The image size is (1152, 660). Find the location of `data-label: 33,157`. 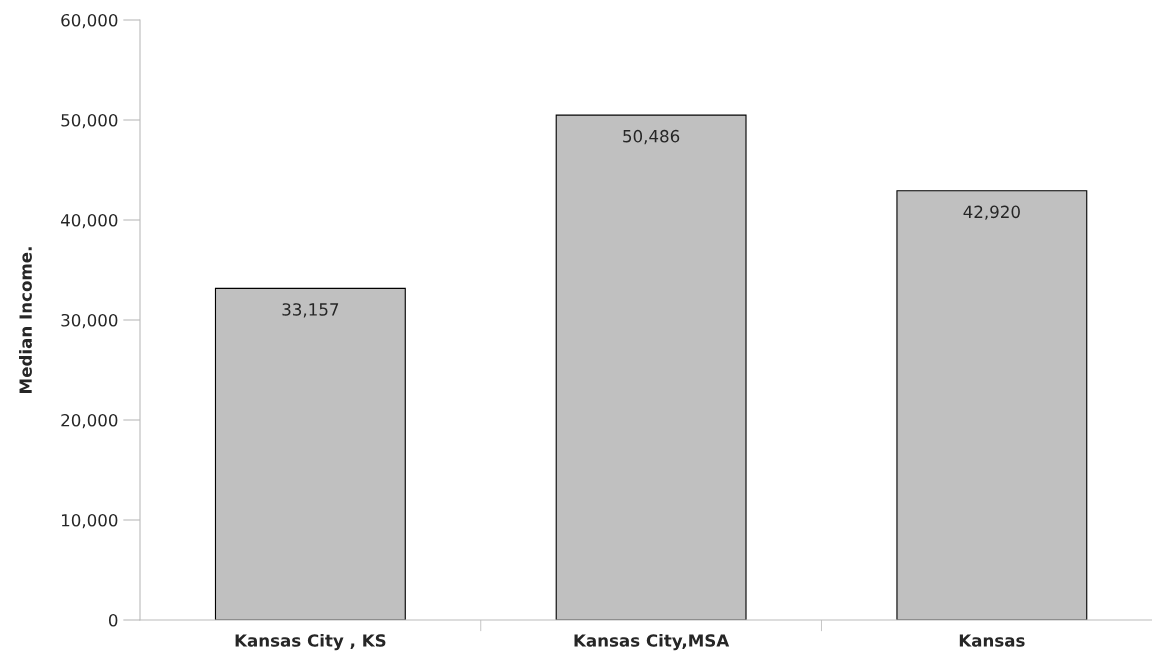

data-label: 33,157 is located at coordinates (310, 310).